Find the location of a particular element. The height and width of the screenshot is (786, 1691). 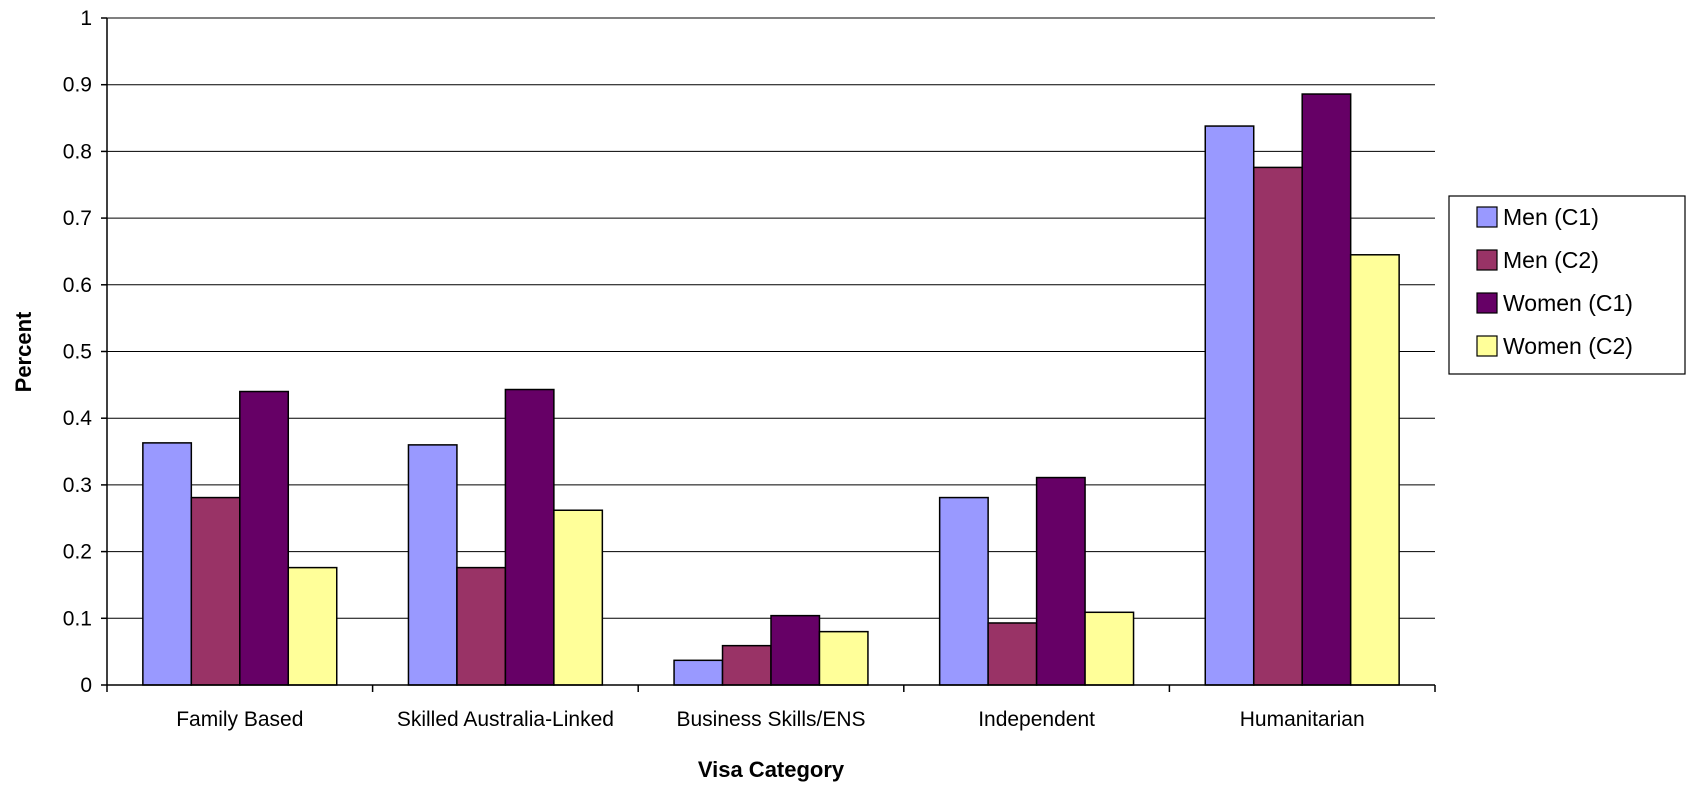

legend-label: Men (C1) is located at coordinates (1551, 217).